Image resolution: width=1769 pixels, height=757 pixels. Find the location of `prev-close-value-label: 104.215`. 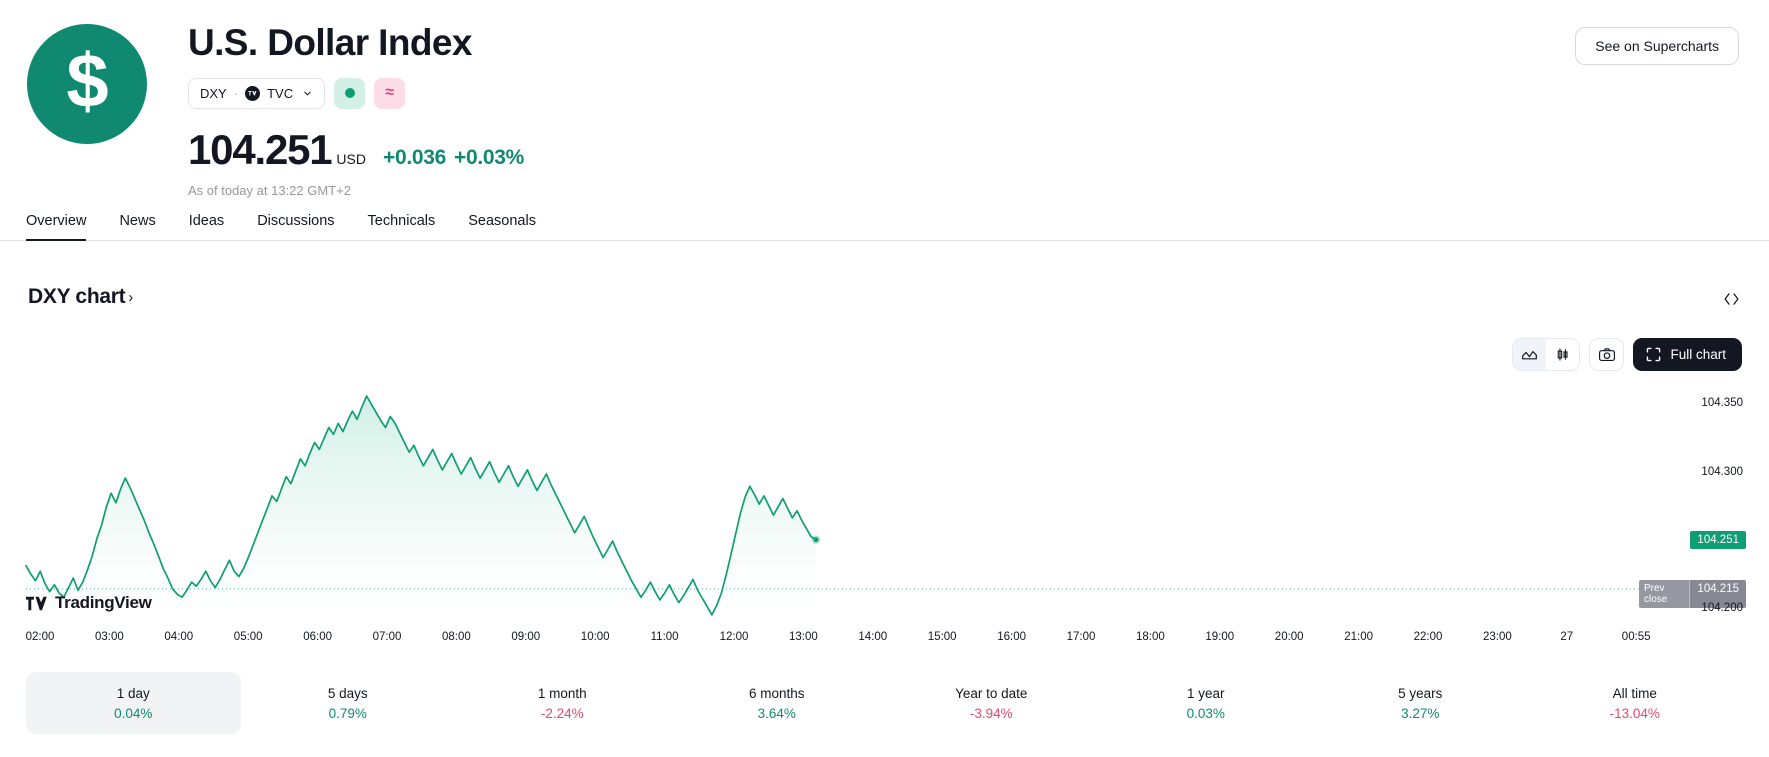

prev-close-value-label: 104.215 is located at coordinates (1717, 593).